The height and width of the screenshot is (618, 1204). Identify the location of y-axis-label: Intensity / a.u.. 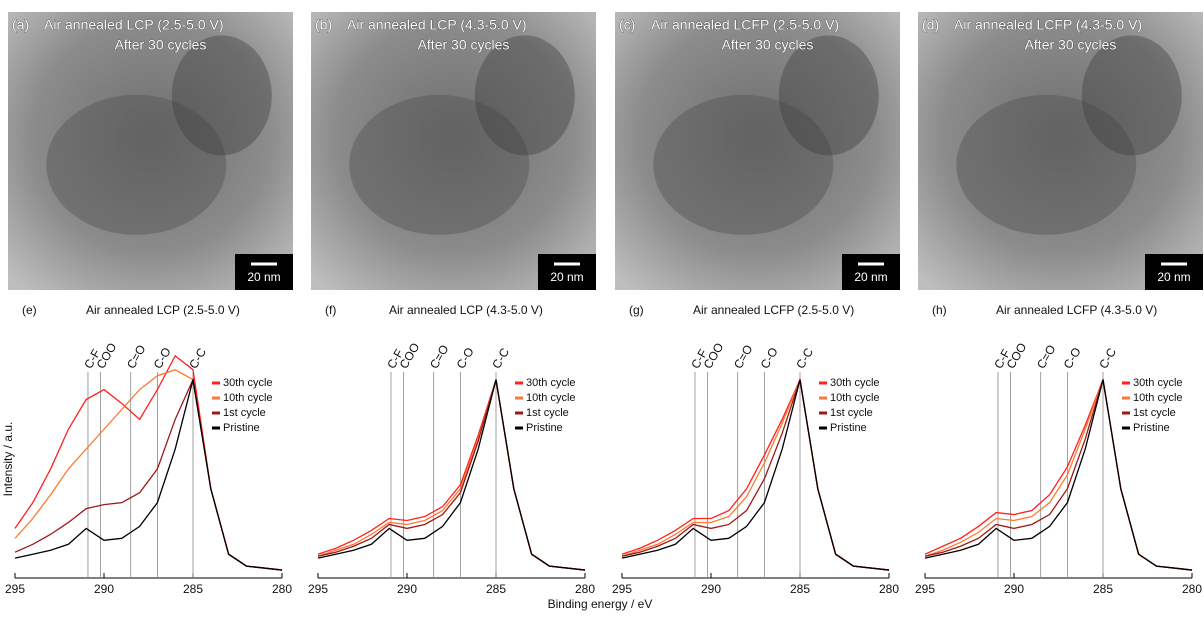
(8, 459).